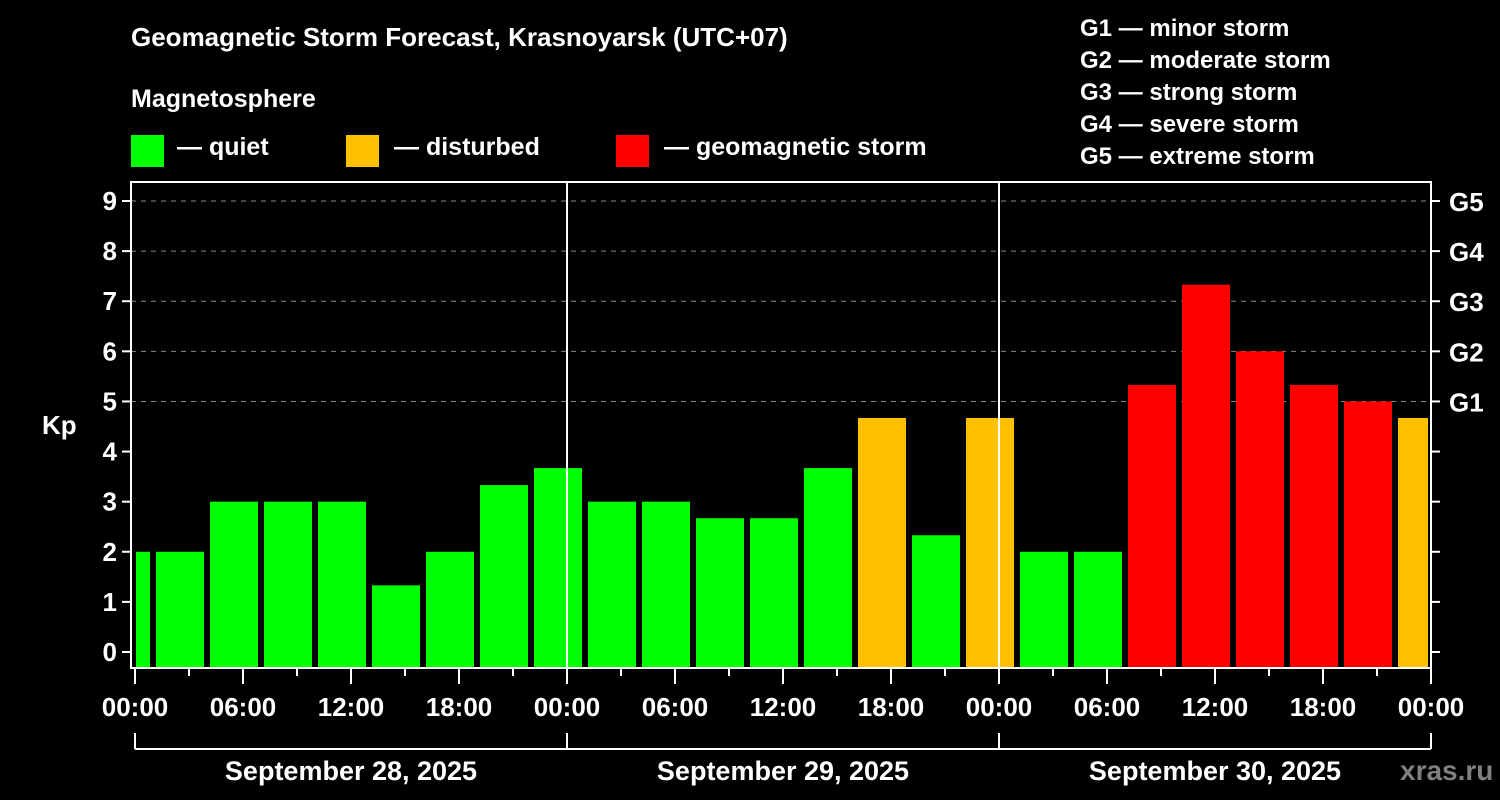 The height and width of the screenshot is (800, 1500). Describe the element at coordinates (351, 771) in the screenshot. I see `date-label: September 28, 2025` at that location.